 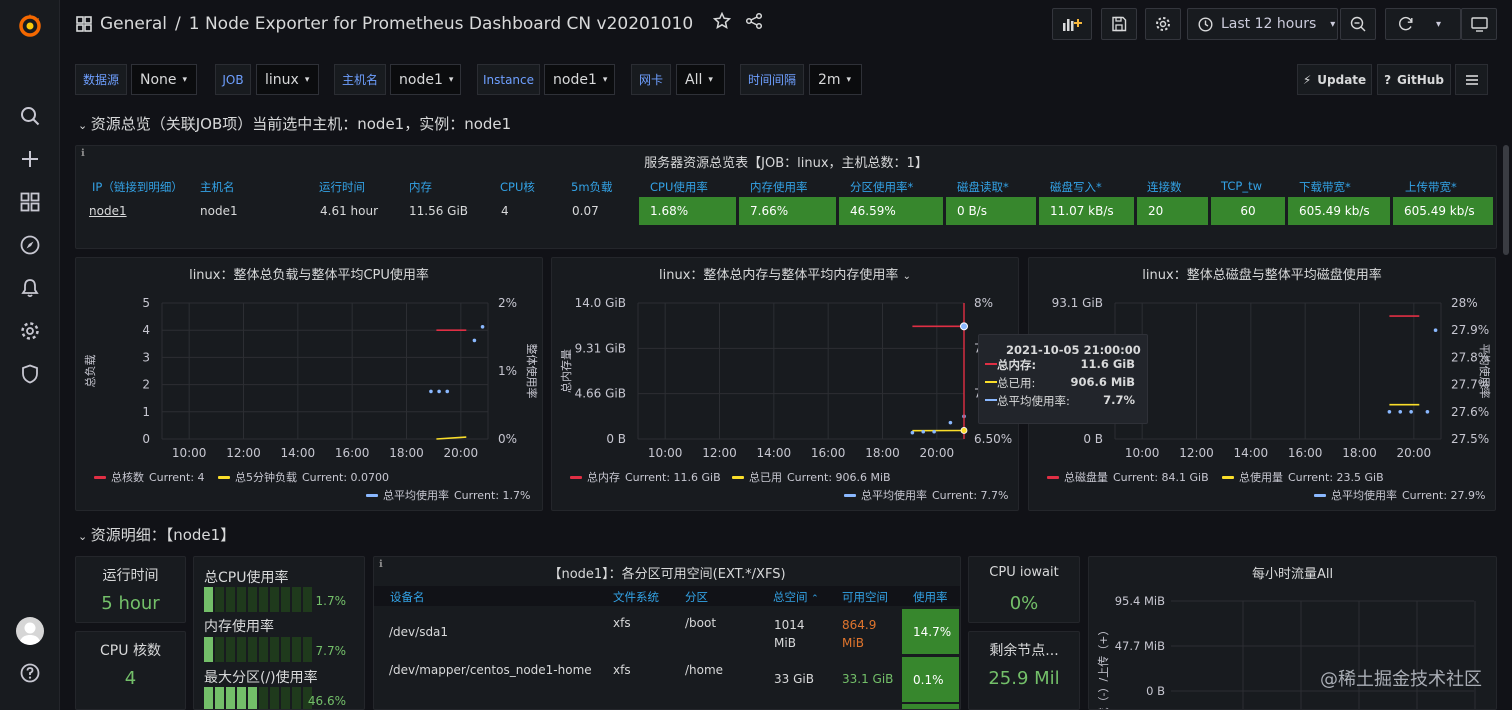 I want to click on dashboards-grid-icon, so click(x=84, y=23).